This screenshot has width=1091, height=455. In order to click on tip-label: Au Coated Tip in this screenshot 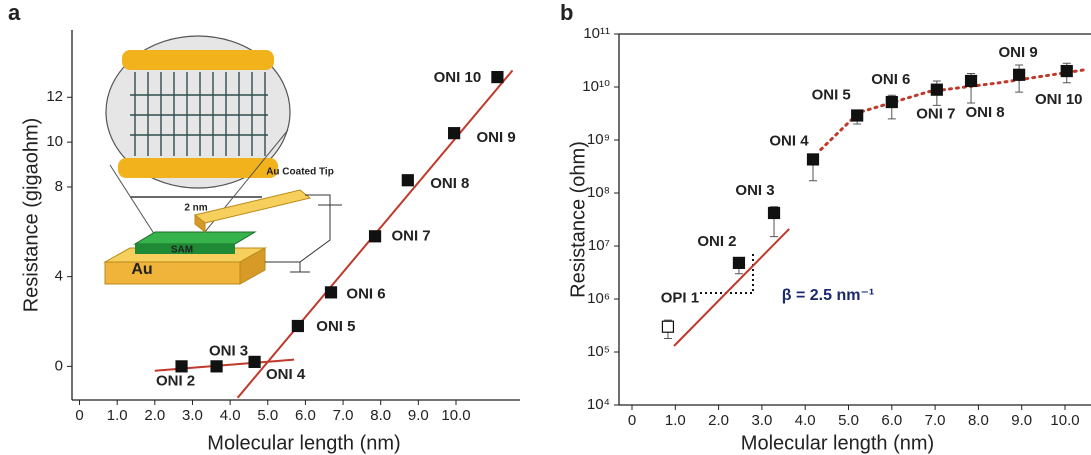, I will do `click(300, 172)`.